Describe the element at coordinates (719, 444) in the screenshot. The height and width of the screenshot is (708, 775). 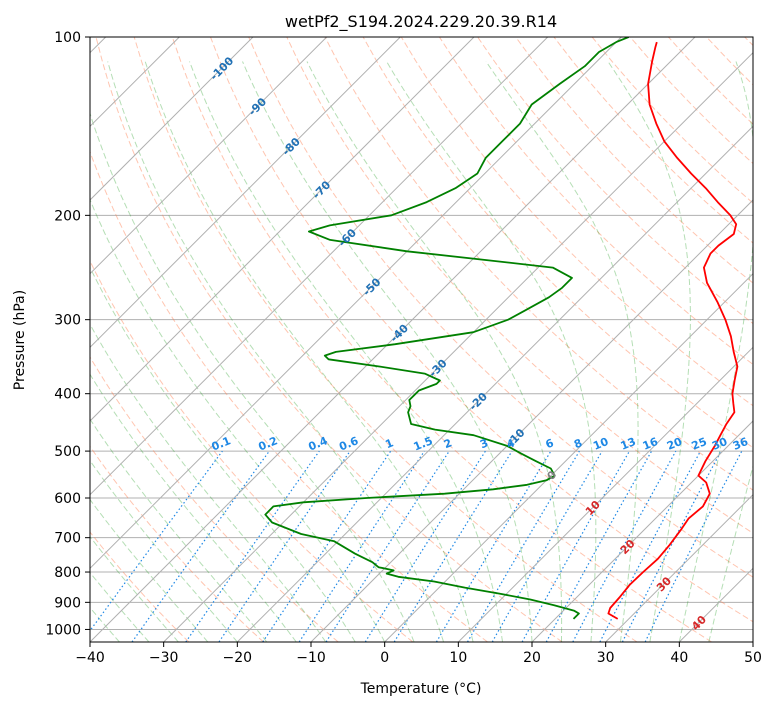
I see `mixing-ratio-label: 30` at that location.